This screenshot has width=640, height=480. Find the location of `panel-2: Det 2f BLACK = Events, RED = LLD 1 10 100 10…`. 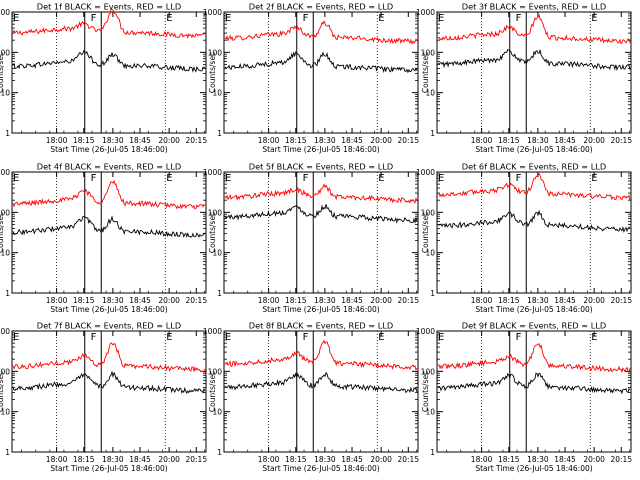

panel-2: Det 2f BLACK = Events, RED = LLD 1 10 100 10… is located at coordinates (311, 78).